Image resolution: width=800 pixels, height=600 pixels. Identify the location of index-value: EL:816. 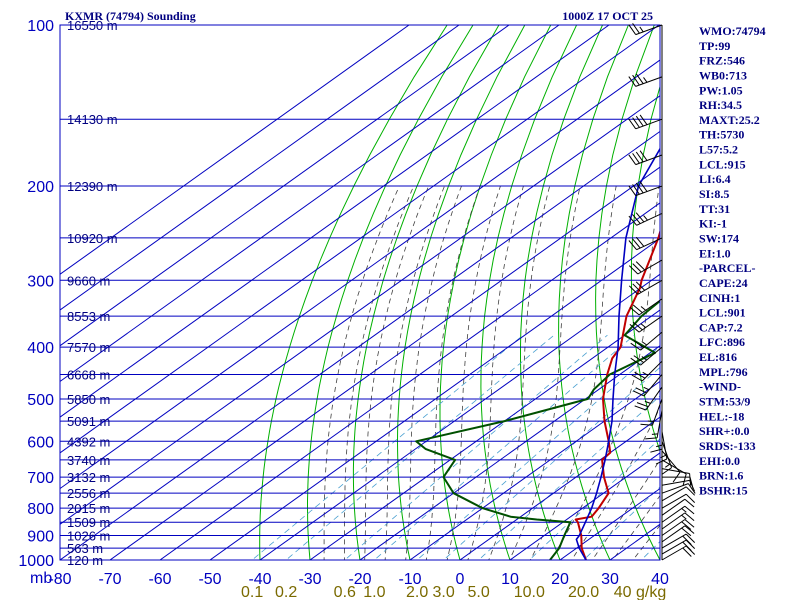
(718, 357).